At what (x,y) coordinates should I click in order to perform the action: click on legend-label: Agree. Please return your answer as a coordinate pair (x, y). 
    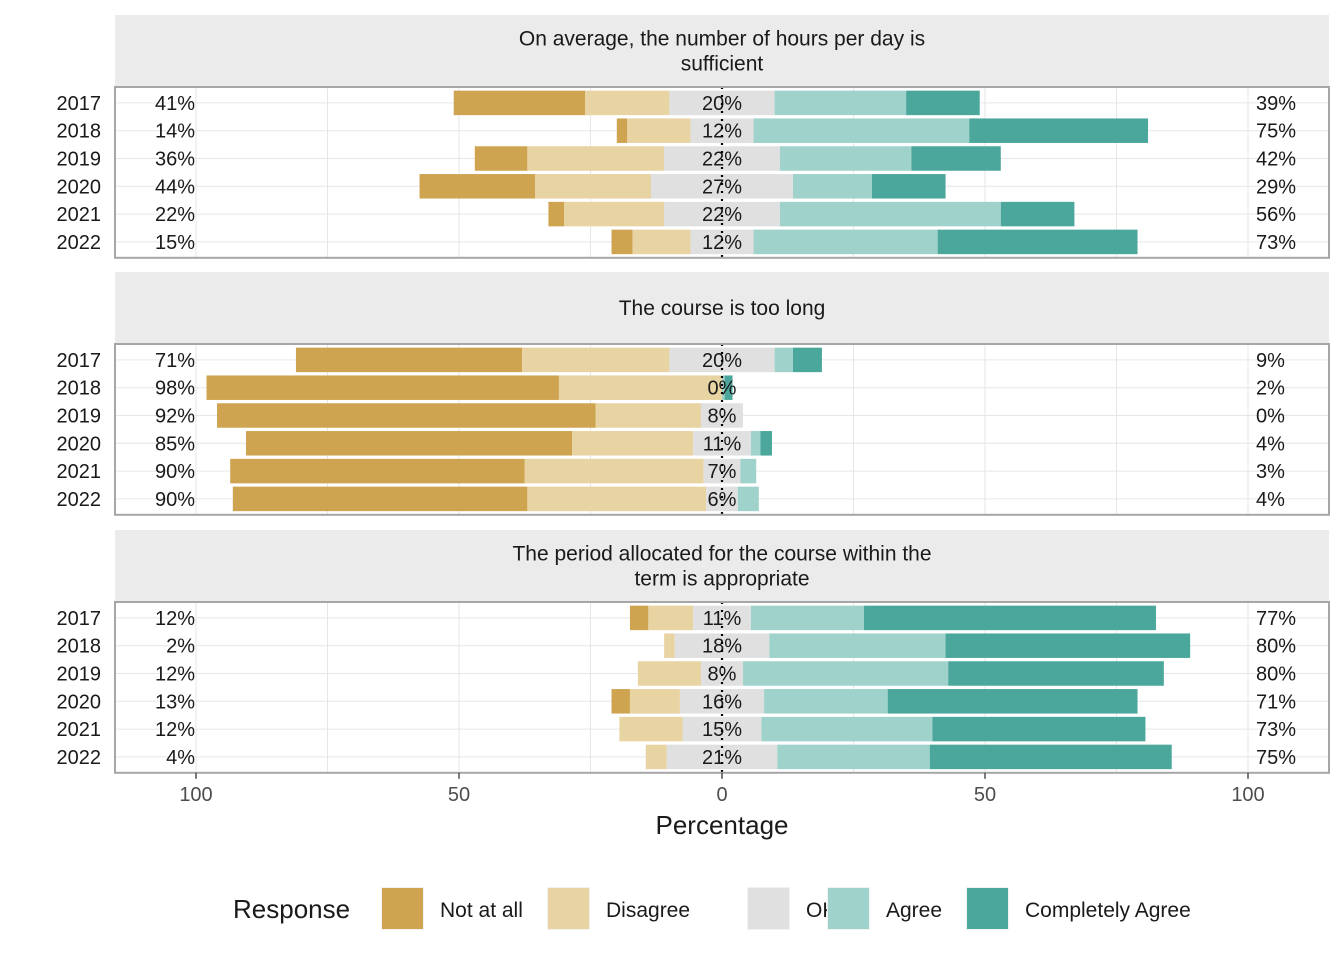
    Looking at the image, I should click on (914, 910).